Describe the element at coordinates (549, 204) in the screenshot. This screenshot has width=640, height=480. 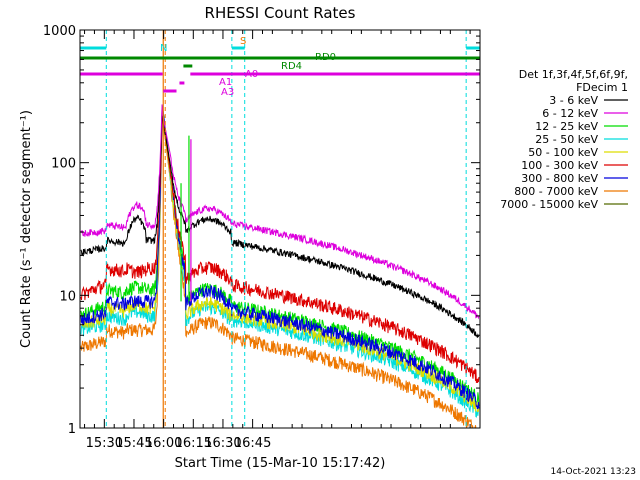
I see `legend-label-8: 7000 - 15000 keV` at that location.